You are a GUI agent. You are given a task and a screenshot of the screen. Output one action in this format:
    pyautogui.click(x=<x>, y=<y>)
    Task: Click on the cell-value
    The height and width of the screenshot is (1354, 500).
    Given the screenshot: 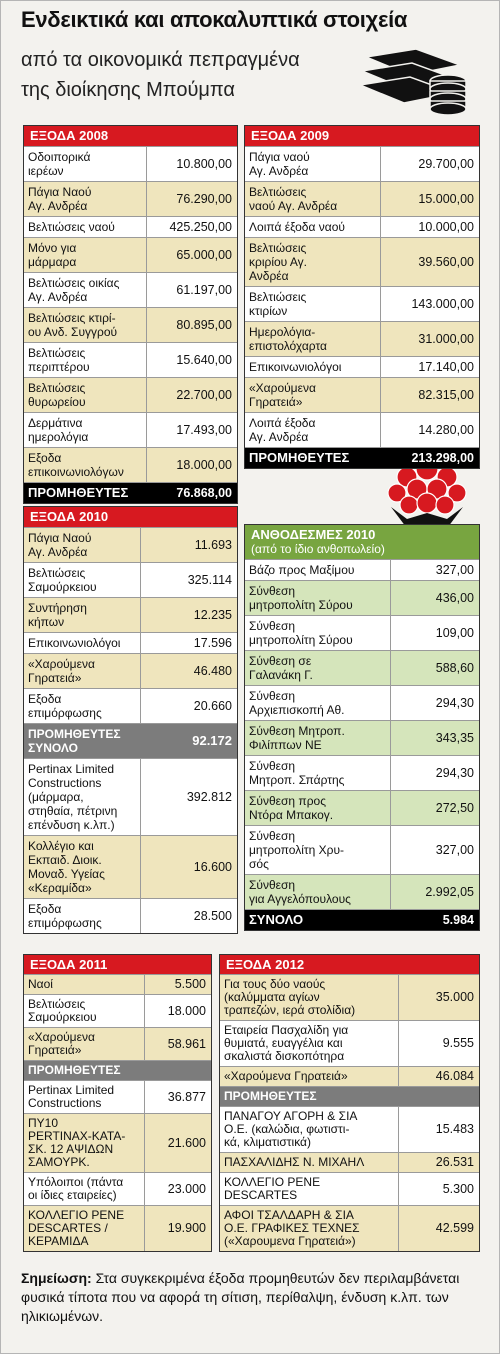 What is the action you would take?
    pyautogui.click(x=439, y=1096)
    